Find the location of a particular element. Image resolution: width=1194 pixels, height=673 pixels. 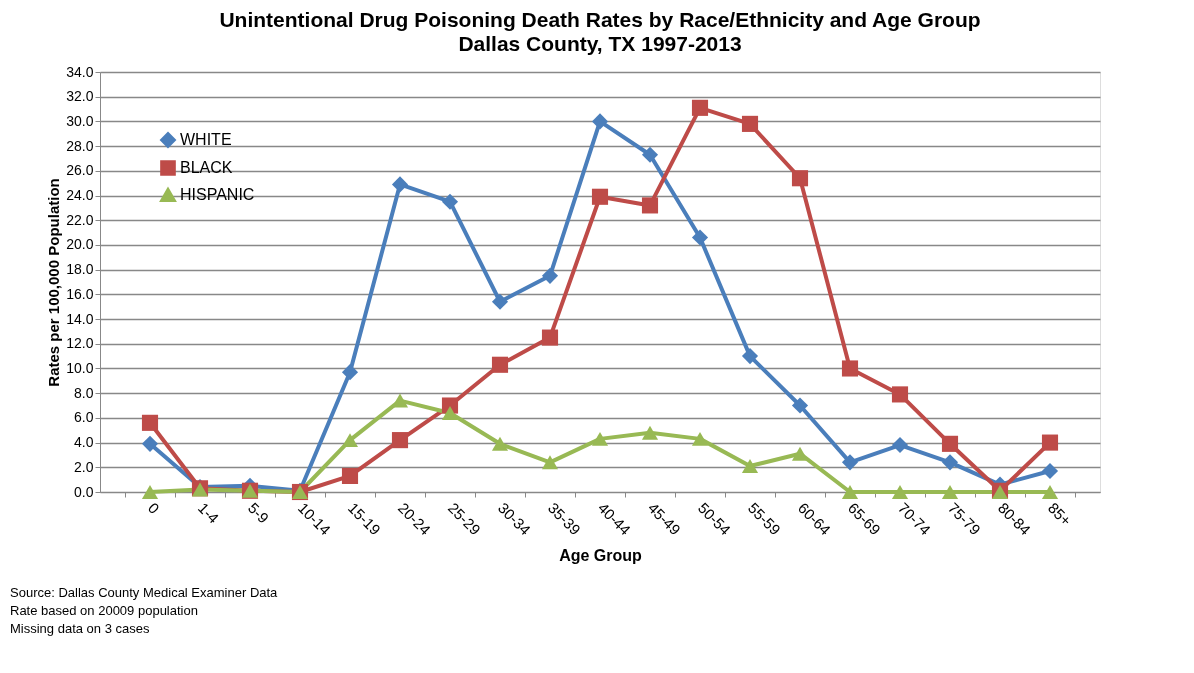

text: Missing data on 3 cases is located at coordinates (80, 628).